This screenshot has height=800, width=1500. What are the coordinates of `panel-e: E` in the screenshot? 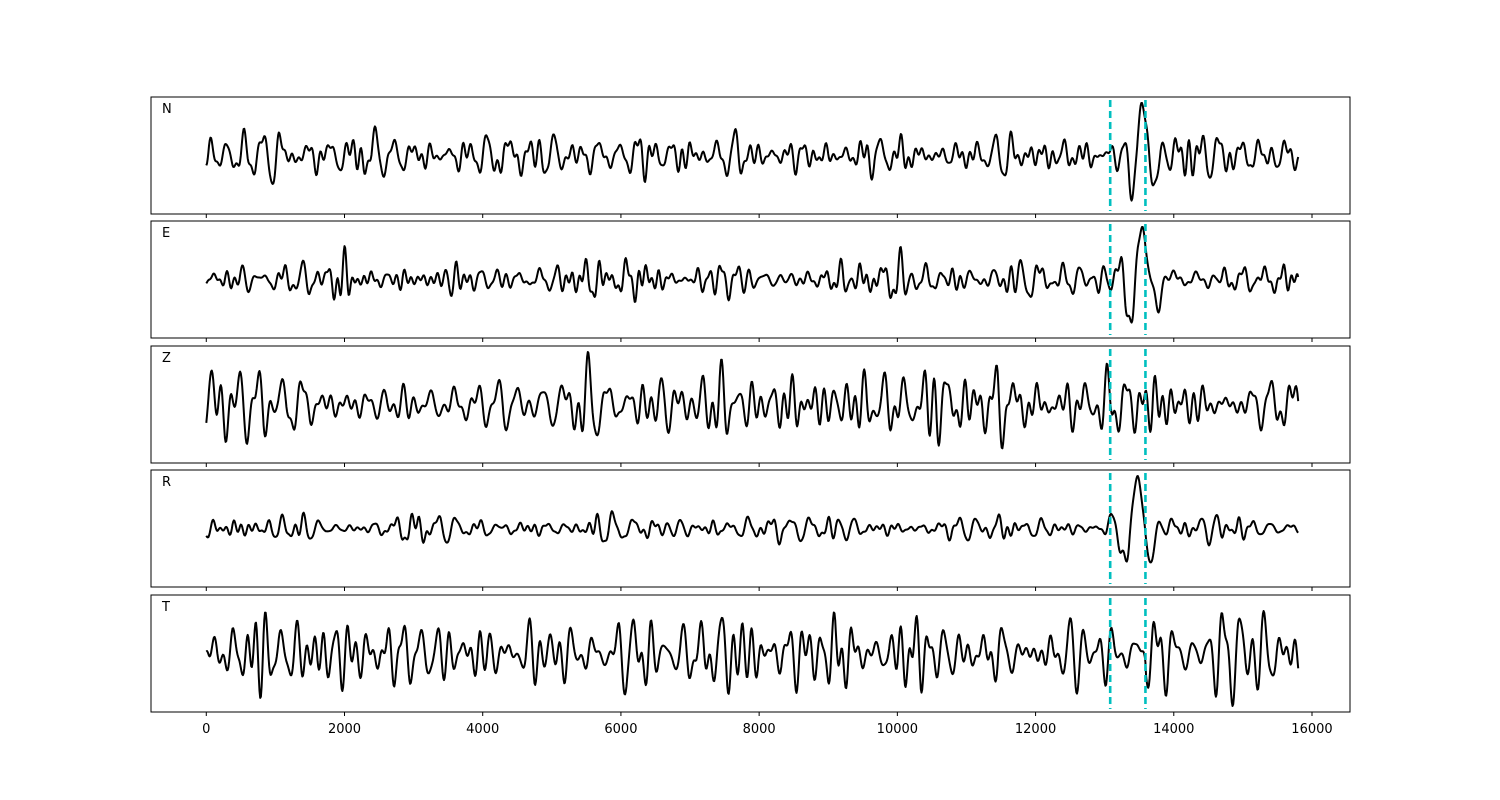 It's located at (750, 281).